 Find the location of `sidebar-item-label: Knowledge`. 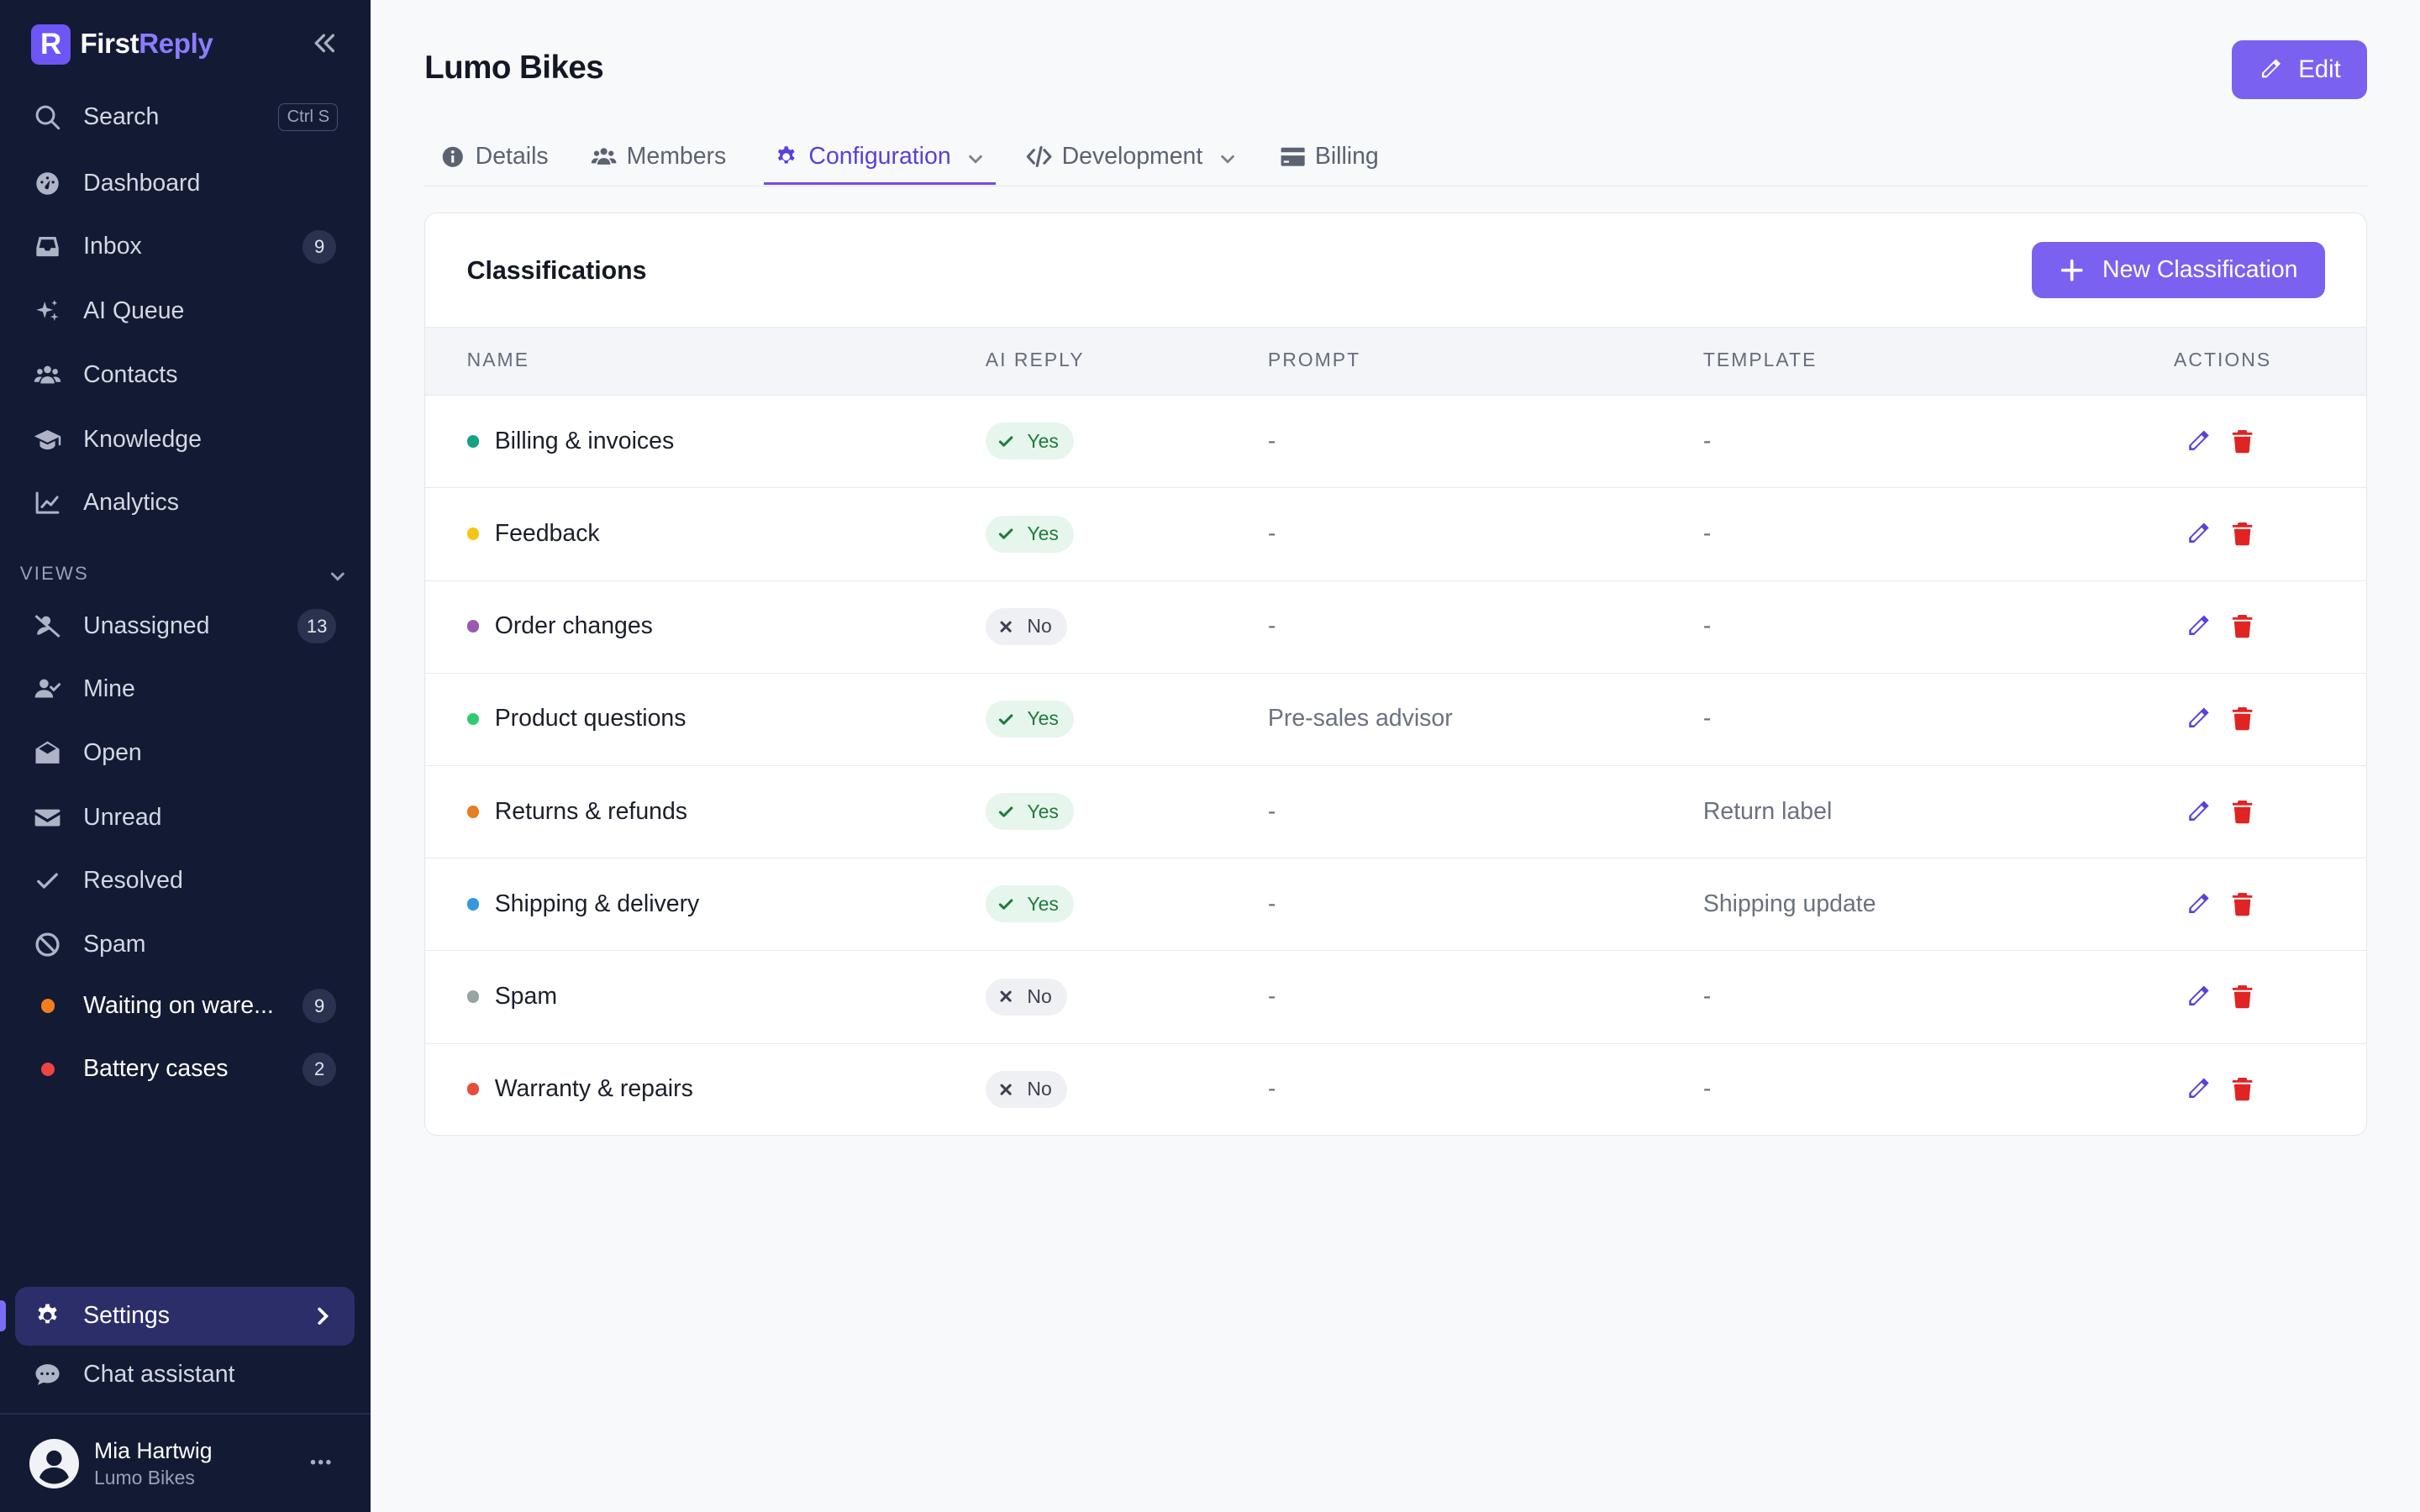

sidebar-item-label: Knowledge is located at coordinates (142, 439).